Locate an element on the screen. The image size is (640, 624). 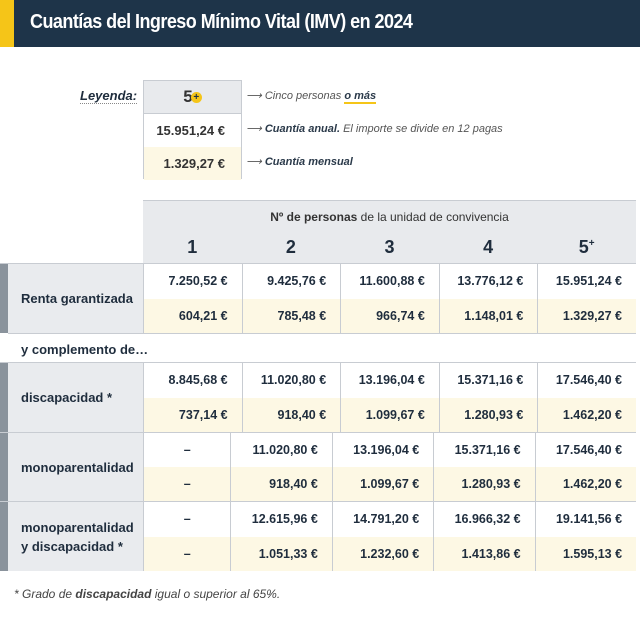
column-header: 5+ is located at coordinates (586, 247).